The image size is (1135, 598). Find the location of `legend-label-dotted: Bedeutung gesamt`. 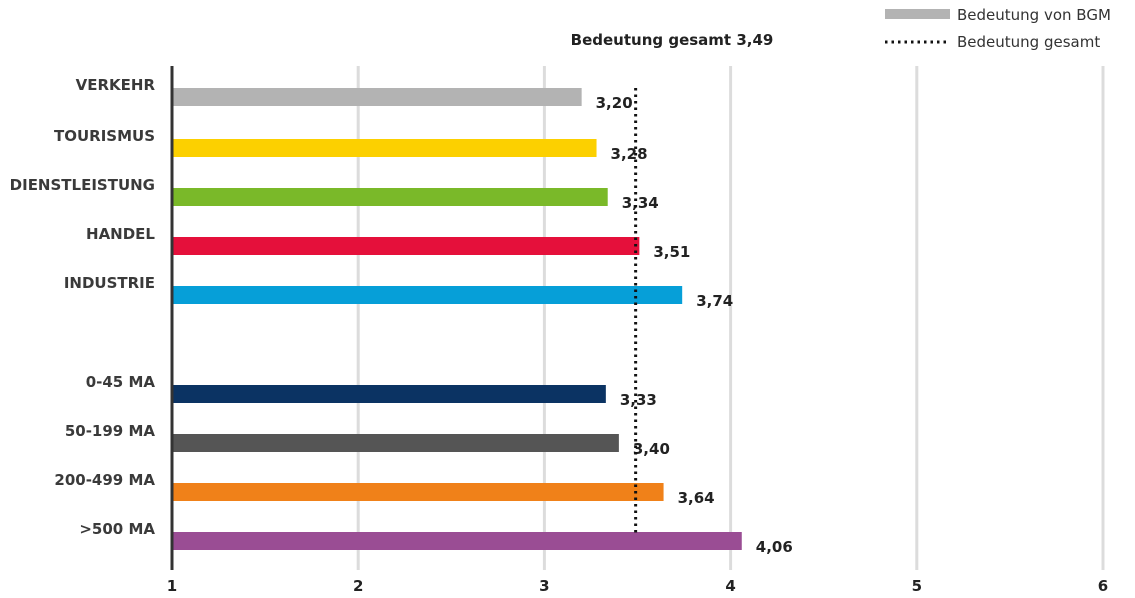

legend-label-dotted: Bedeutung gesamt is located at coordinates (1028, 42).